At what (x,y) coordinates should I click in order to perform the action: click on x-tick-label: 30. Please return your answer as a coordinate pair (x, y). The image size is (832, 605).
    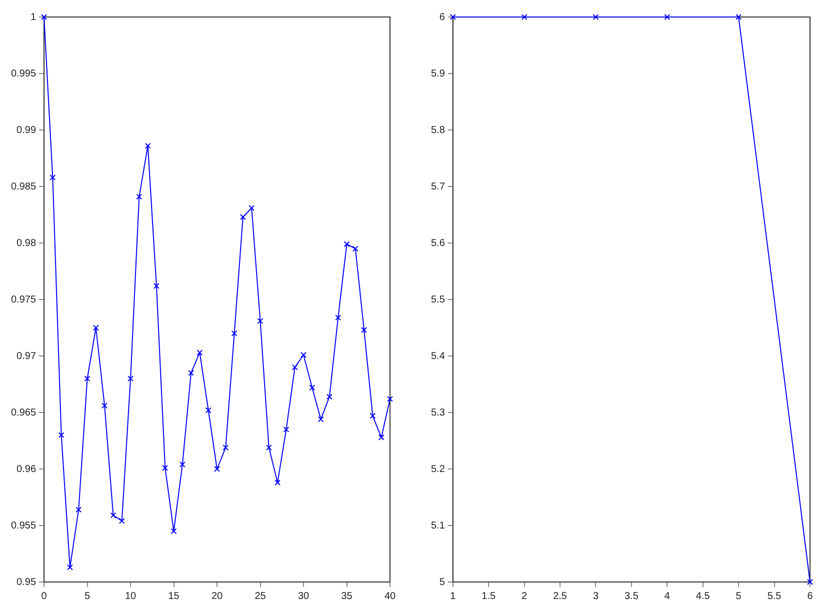
    Looking at the image, I should click on (304, 596).